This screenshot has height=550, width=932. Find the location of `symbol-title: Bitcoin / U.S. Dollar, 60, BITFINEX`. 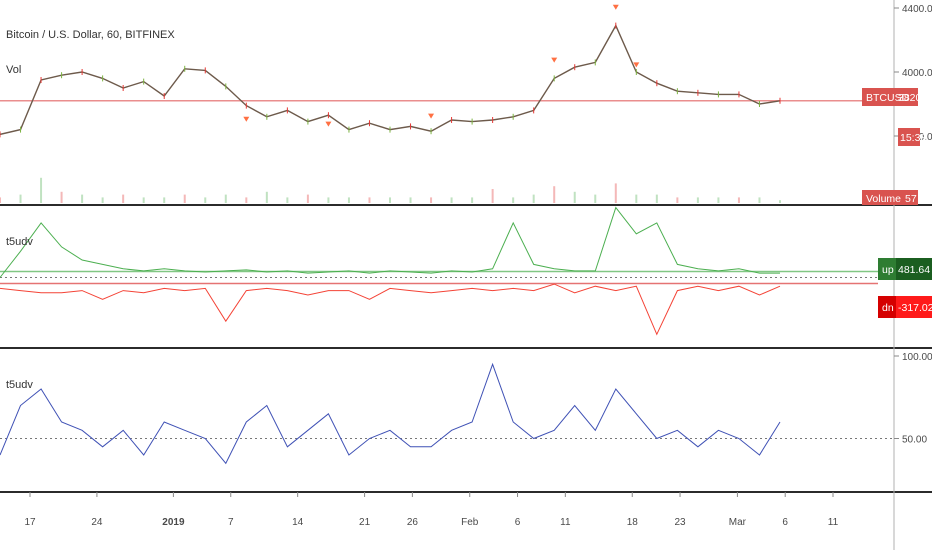

symbol-title: Bitcoin / U.S. Dollar, 60, BITFINEX is located at coordinates (90, 35).